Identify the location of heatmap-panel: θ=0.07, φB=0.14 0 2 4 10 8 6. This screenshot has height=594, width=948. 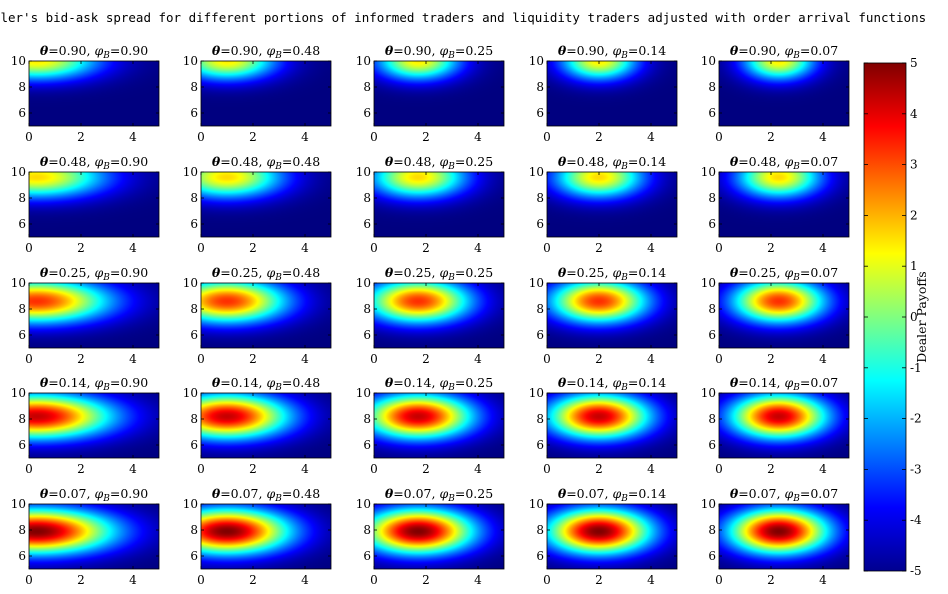
(603, 536).